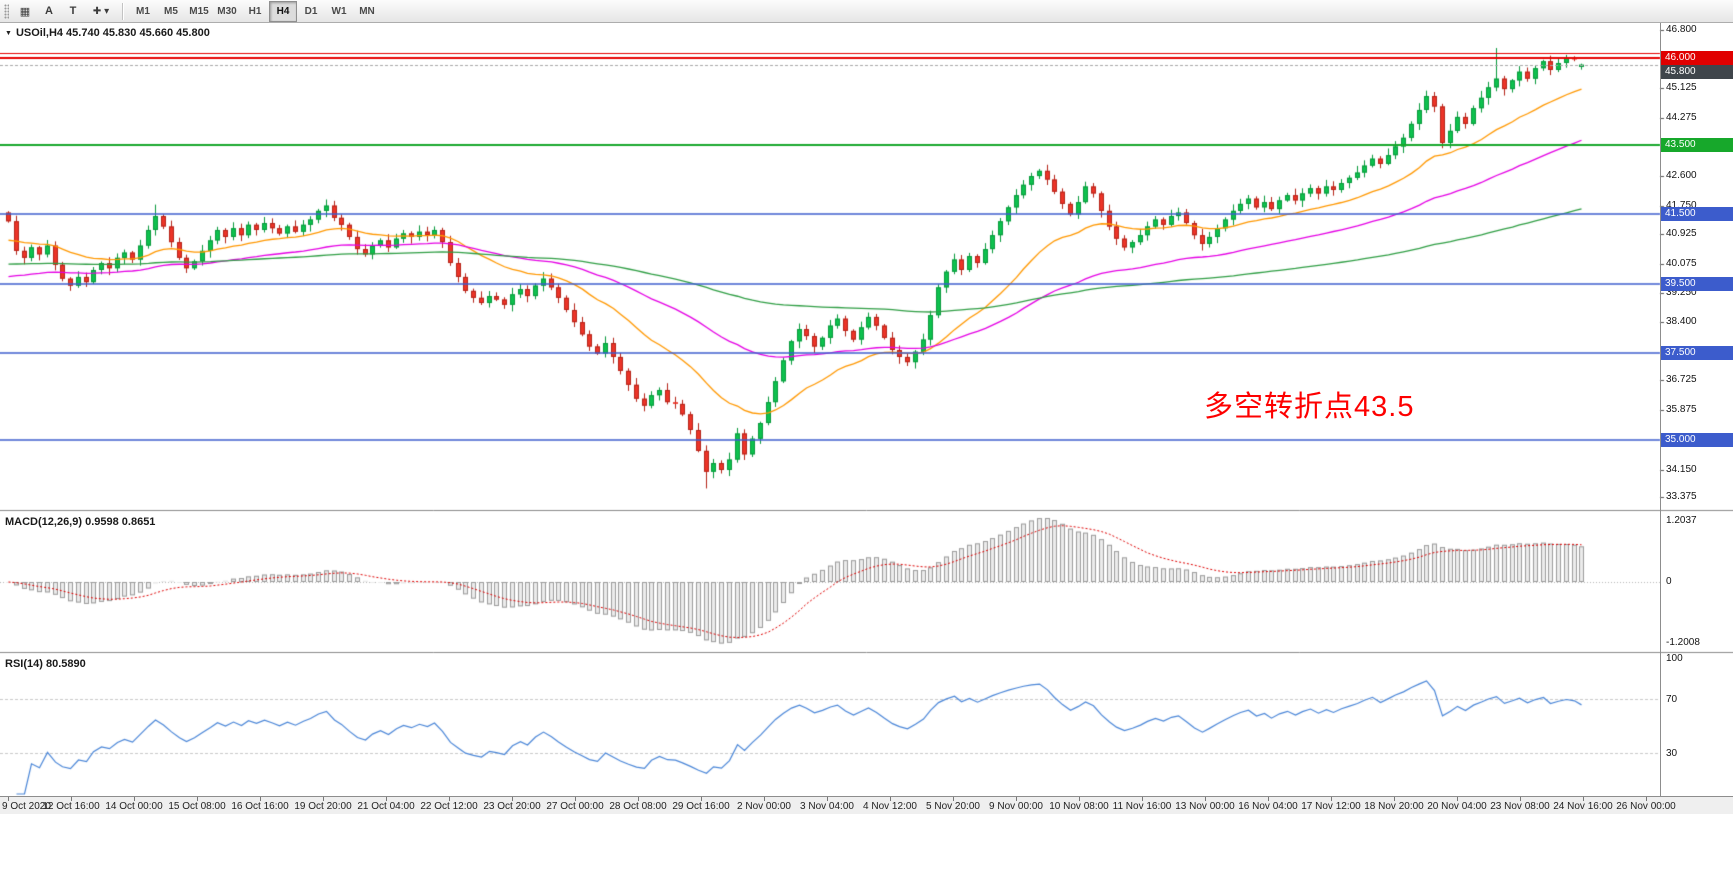 The image size is (1733, 892). What do you see at coordinates (283, 11) in the screenshot?
I see `timeframe-button-H4: H4` at bounding box center [283, 11].